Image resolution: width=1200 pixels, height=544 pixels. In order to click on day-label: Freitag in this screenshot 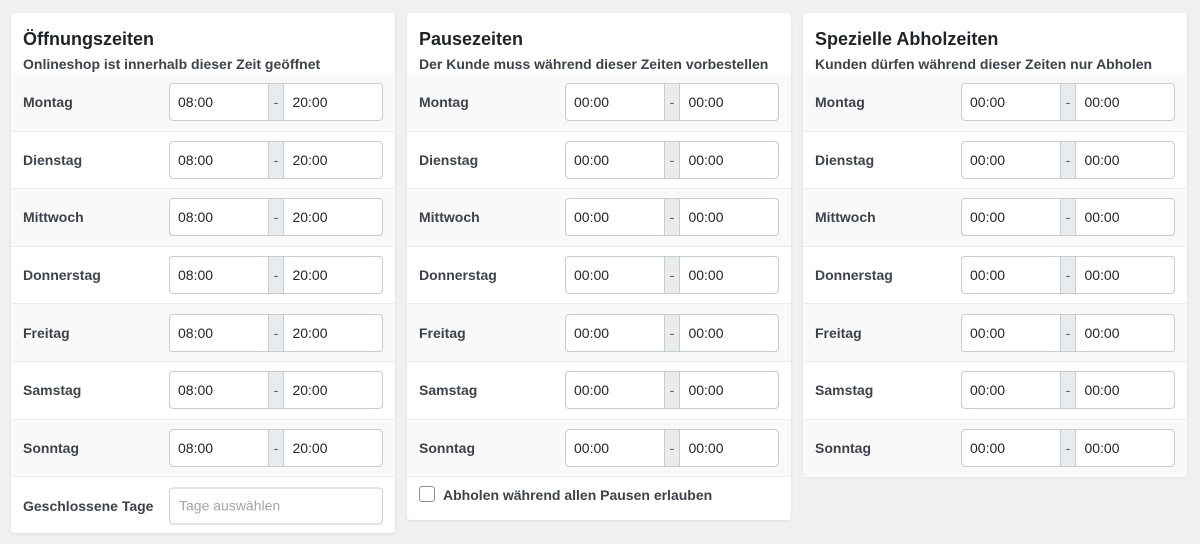, I will do `click(442, 332)`.